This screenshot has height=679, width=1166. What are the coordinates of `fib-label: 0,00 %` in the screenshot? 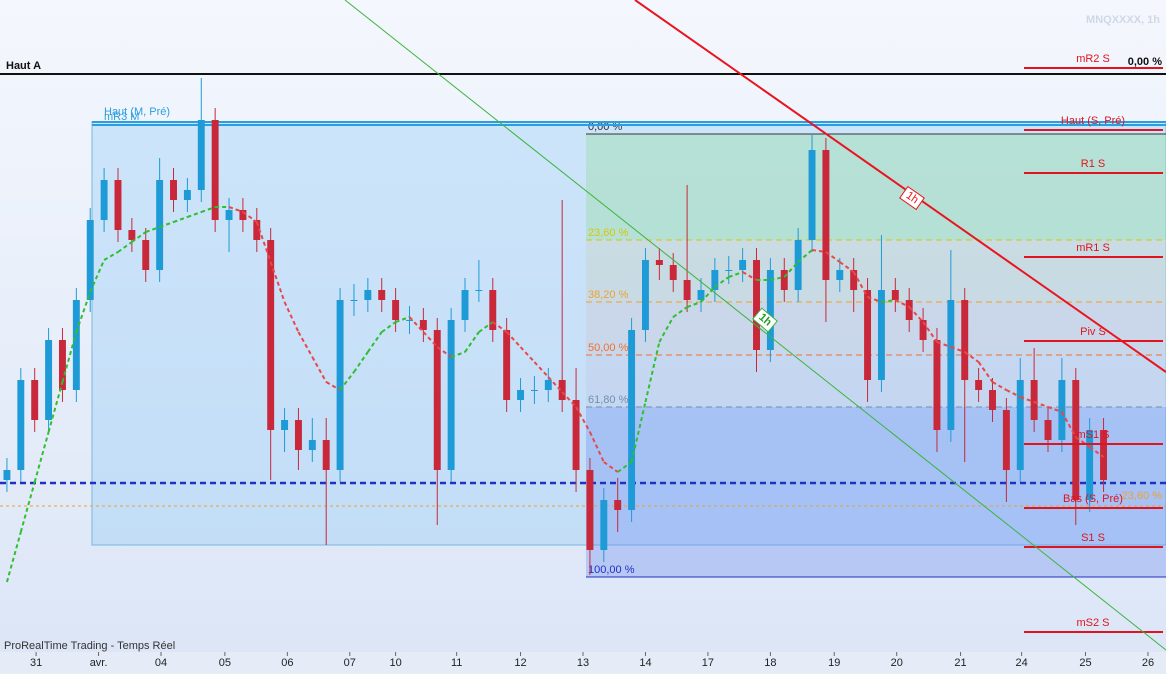 It's located at (605, 127).